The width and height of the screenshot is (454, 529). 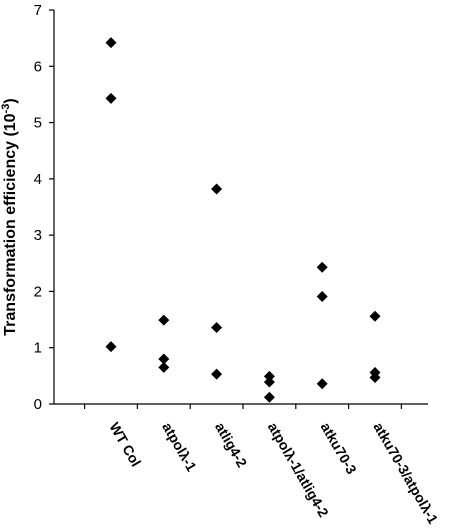 I want to click on y-tick-label: 1, so click(x=38, y=348).